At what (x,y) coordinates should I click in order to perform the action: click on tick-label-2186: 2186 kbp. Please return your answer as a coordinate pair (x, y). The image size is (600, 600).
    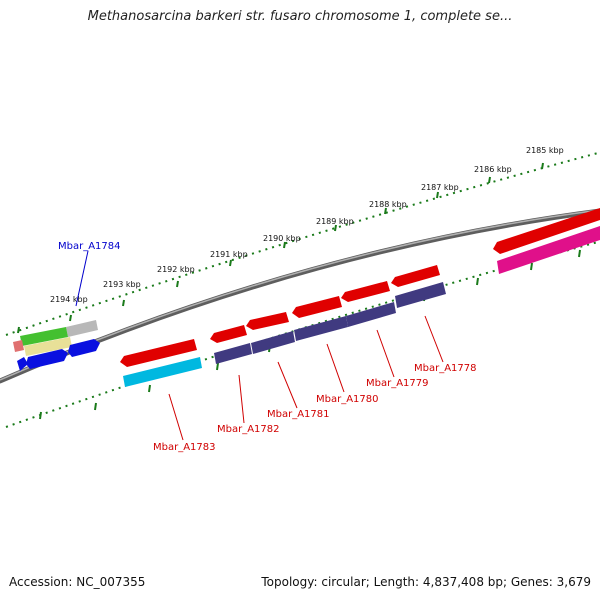
    Looking at the image, I should click on (493, 169).